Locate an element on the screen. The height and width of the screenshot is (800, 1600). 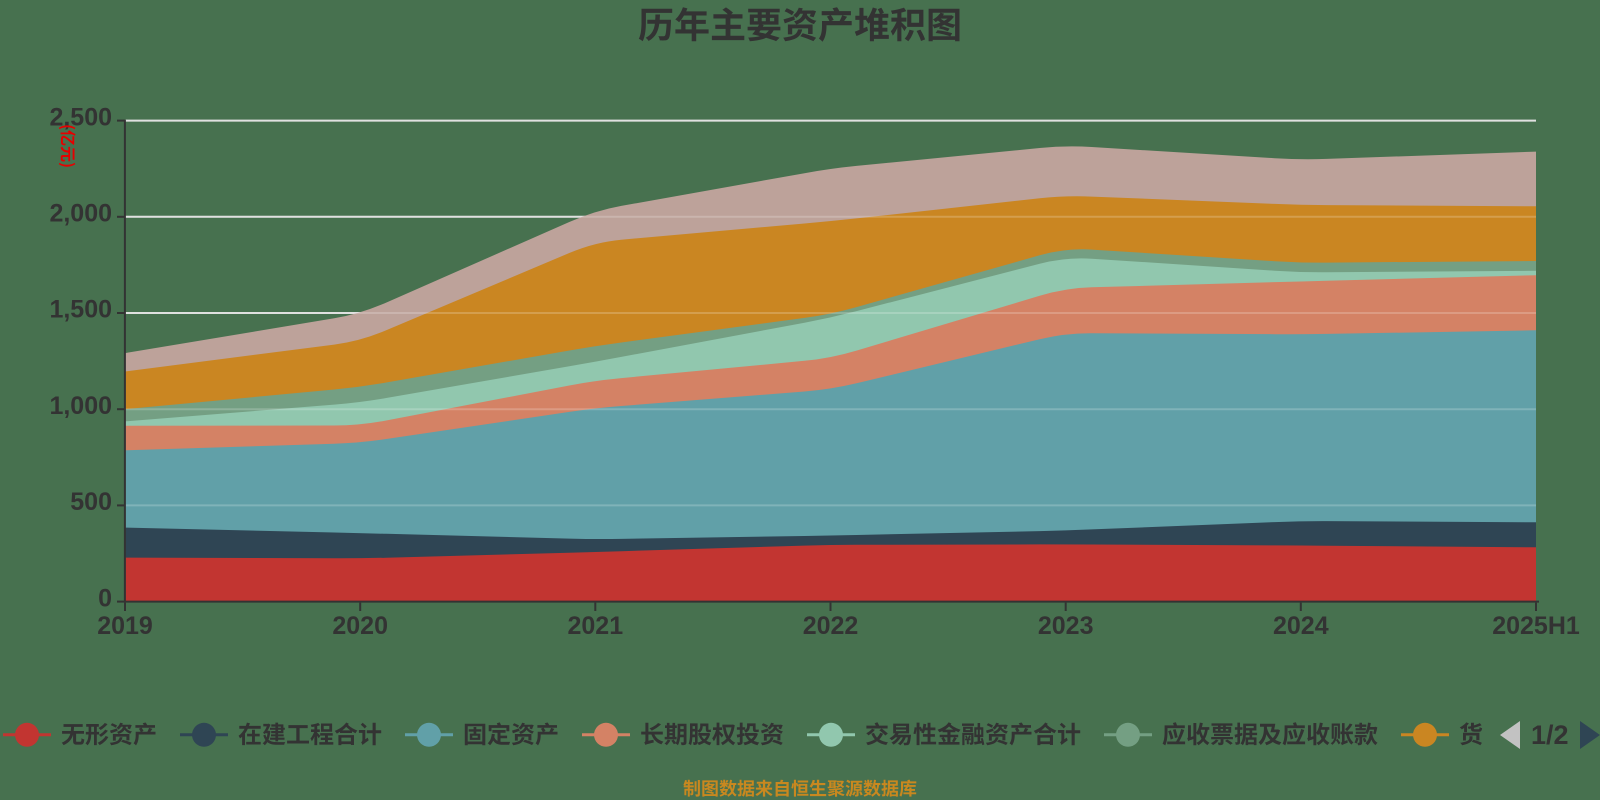
svg-text: 0 is located at coordinates (105, 598).